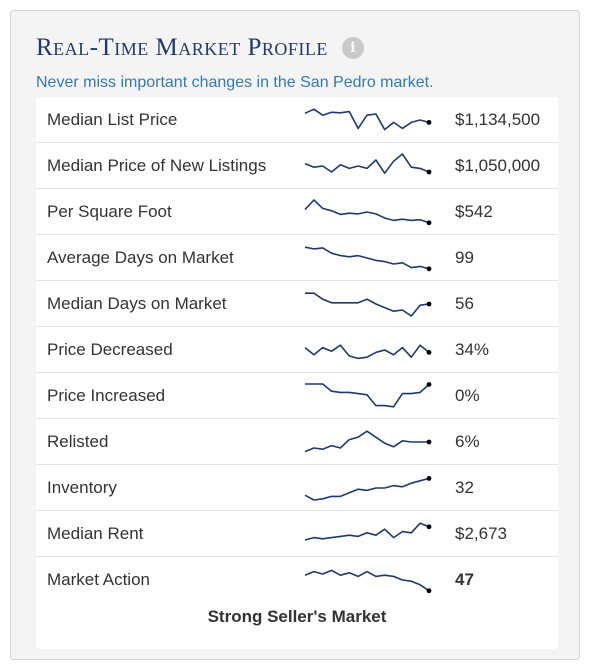 Image resolution: width=590 pixels, height=667 pixels. What do you see at coordinates (297, 616) in the screenshot?
I see `market-summary: Strong Seller's Market` at bounding box center [297, 616].